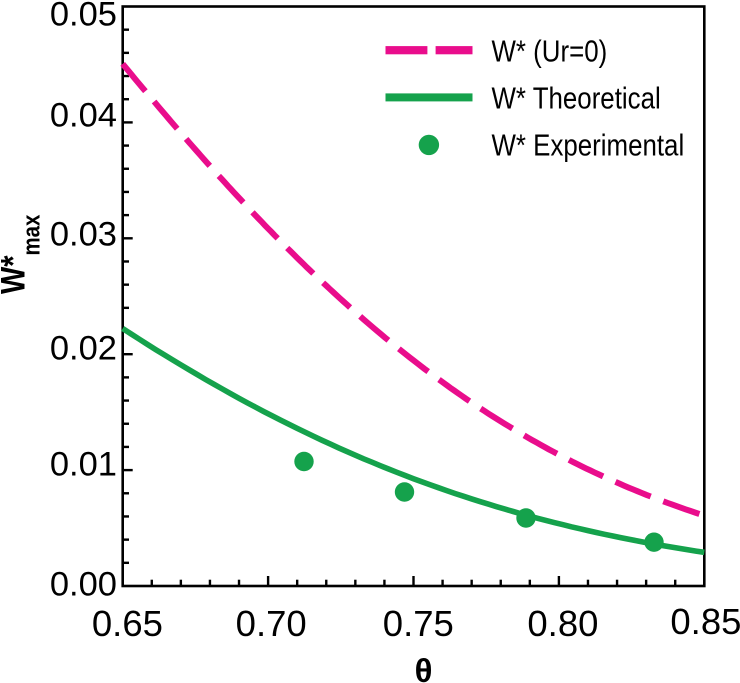 This screenshot has width=740, height=683. I want to click on svg-text: W* (Ur=0), so click(550, 51).